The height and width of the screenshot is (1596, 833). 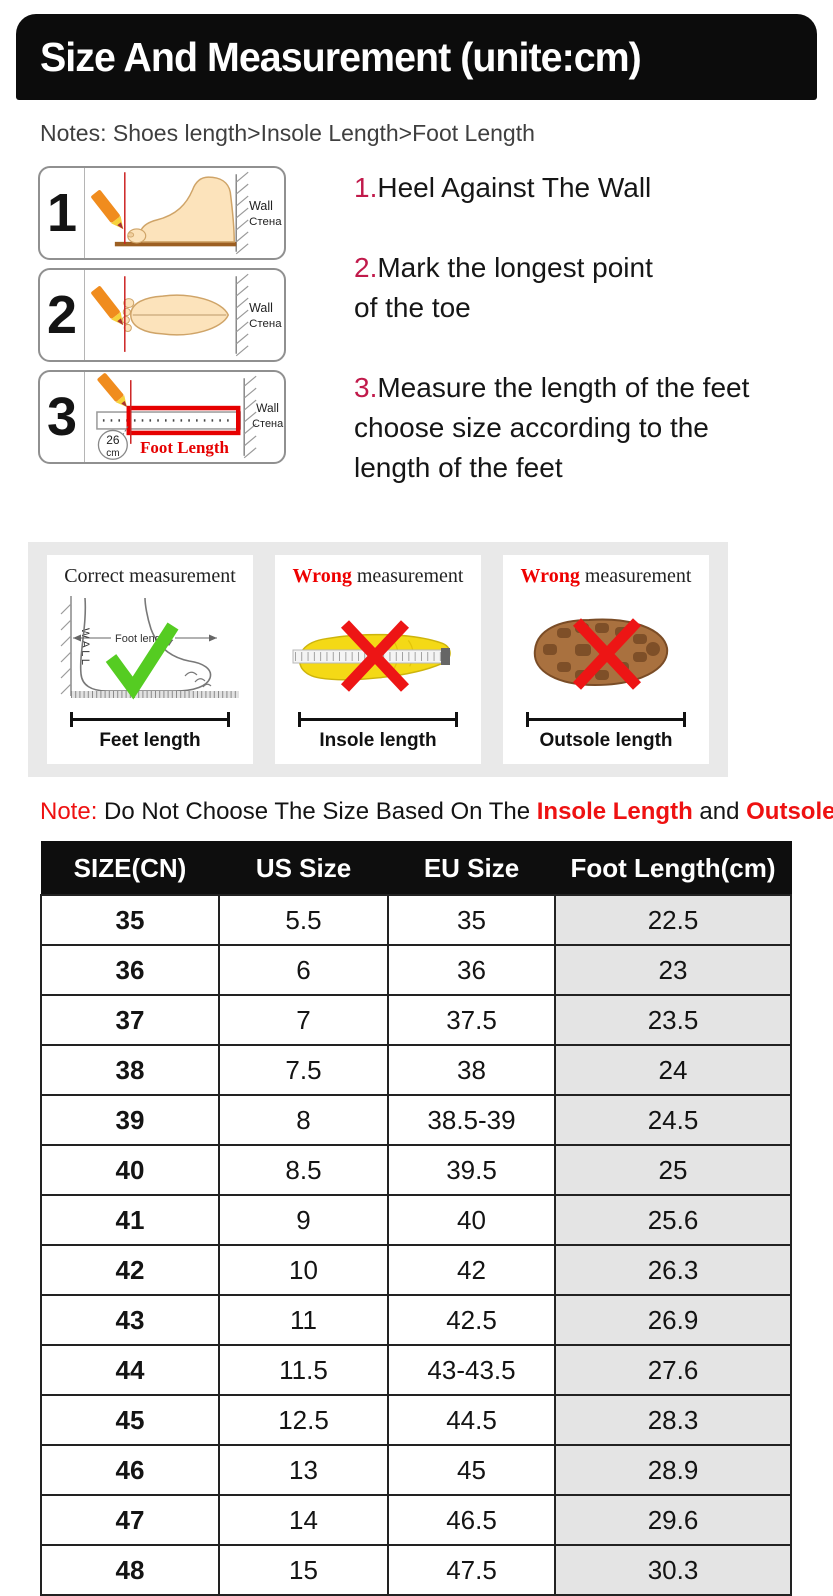 What do you see at coordinates (303, 868) in the screenshot?
I see `col-header-us-size: US Size` at bounding box center [303, 868].